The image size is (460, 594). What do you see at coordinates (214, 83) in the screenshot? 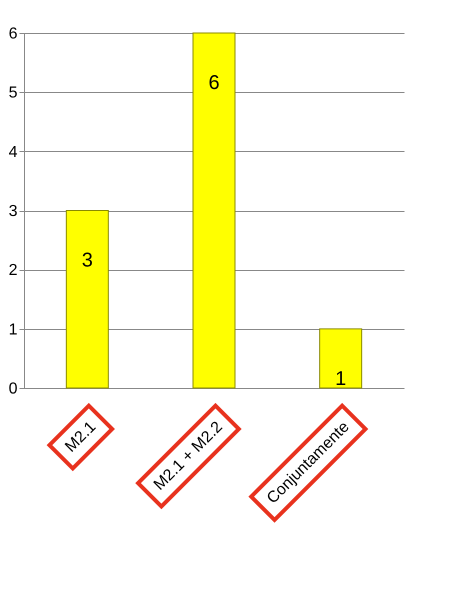
I see `data-label: 6` at bounding box center [214, 83].